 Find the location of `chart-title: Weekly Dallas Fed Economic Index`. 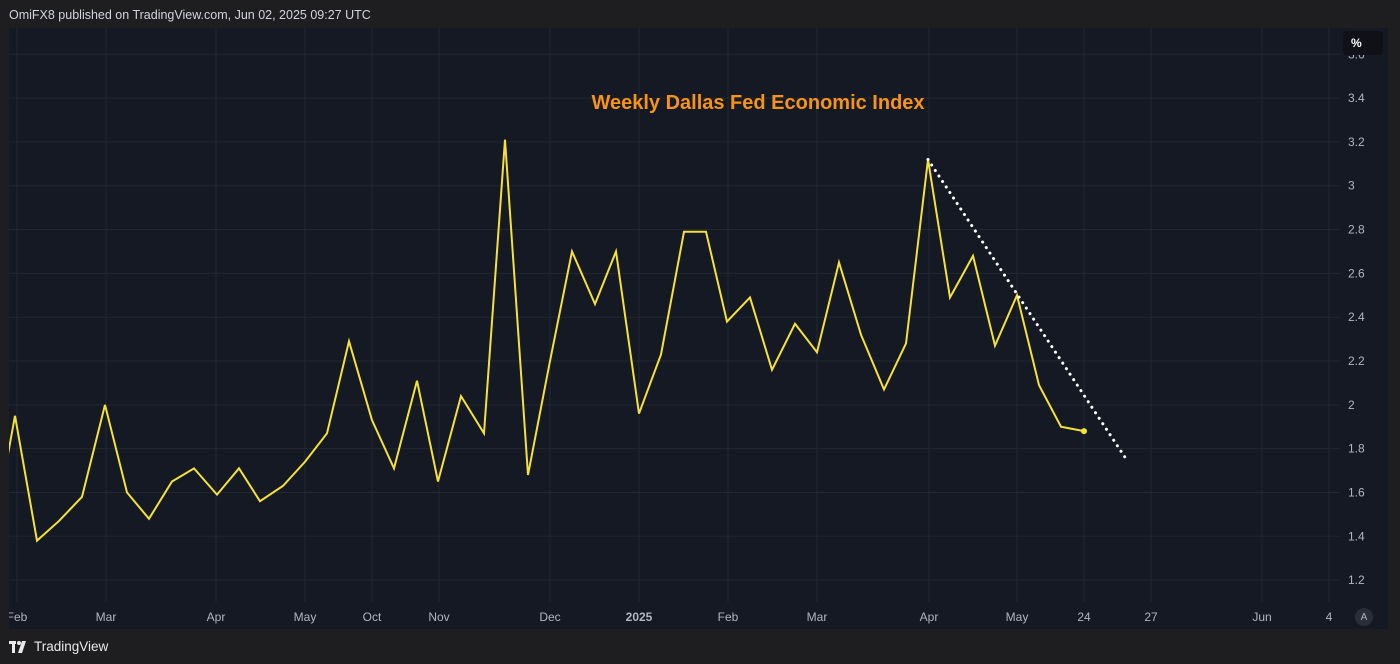

chart-title: Weekly Dallas Fed Economic Index is located at coordinates (758, 103).